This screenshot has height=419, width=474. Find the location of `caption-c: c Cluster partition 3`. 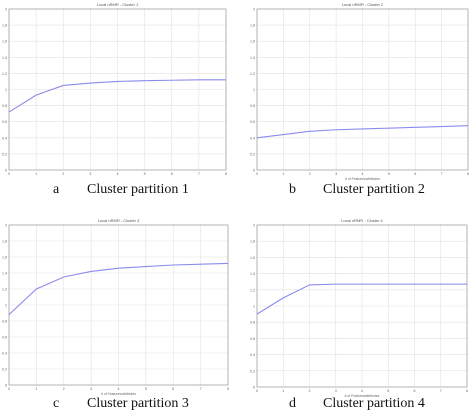

caption-c: c Cluster partition 3 is located at coordinates (121, 404).